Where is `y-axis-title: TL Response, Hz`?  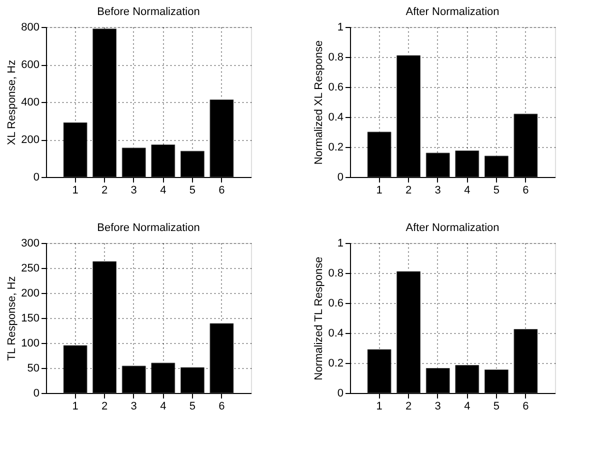
y-axis-title: TL Response, Hz is located at coordinates (12, 318).